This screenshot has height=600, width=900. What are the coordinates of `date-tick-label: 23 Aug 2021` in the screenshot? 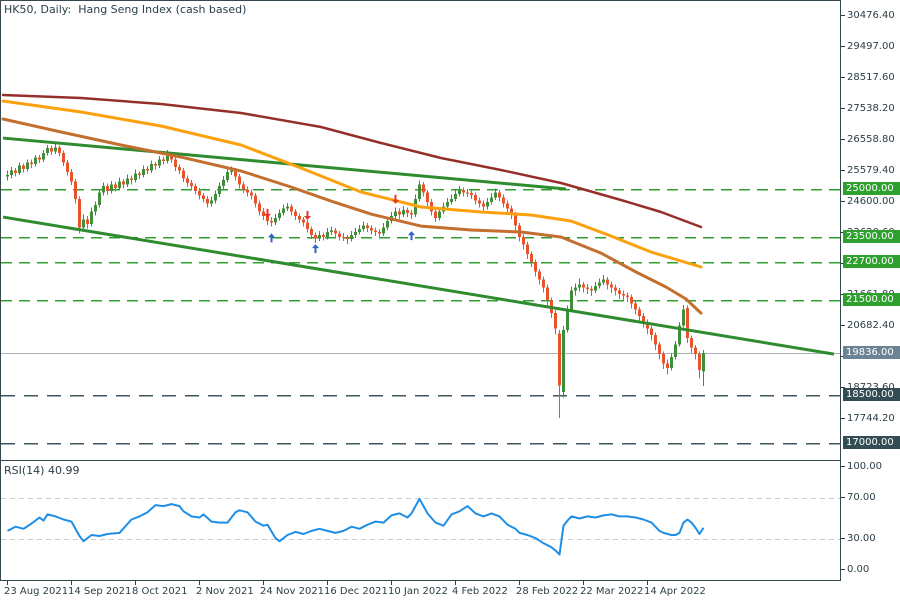 It's located at (36, 591).